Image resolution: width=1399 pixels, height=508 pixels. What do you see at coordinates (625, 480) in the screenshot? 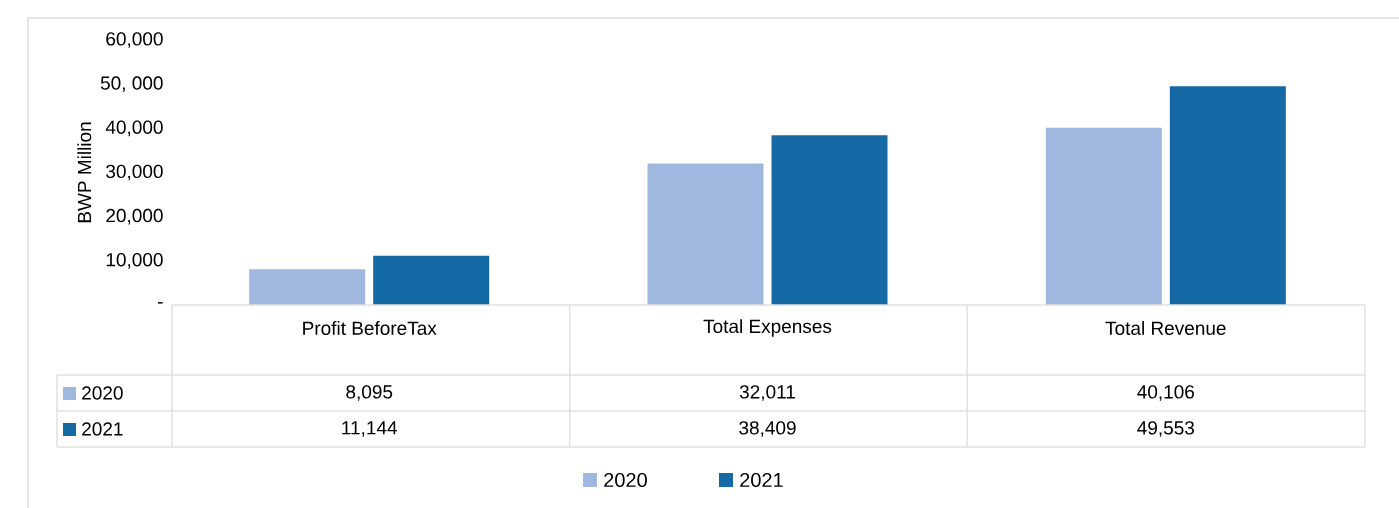
I see `text: 2020` at bounding box center [625, 480].